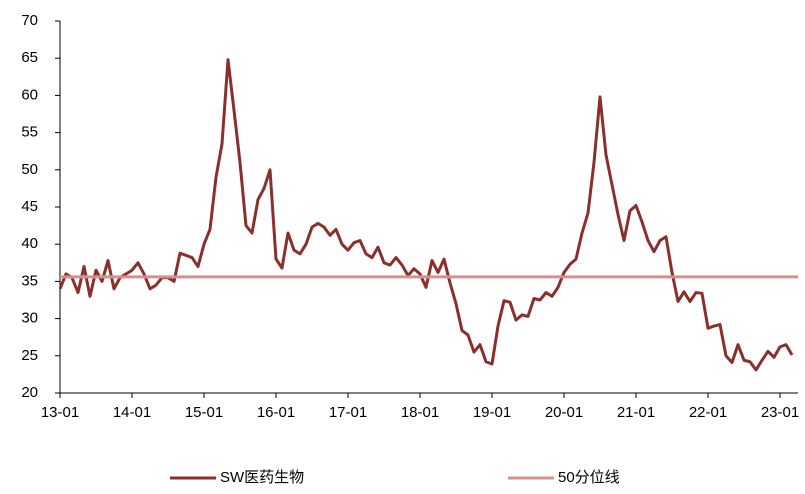  I want to click on y-tick-label: 50, so click(29, 169).